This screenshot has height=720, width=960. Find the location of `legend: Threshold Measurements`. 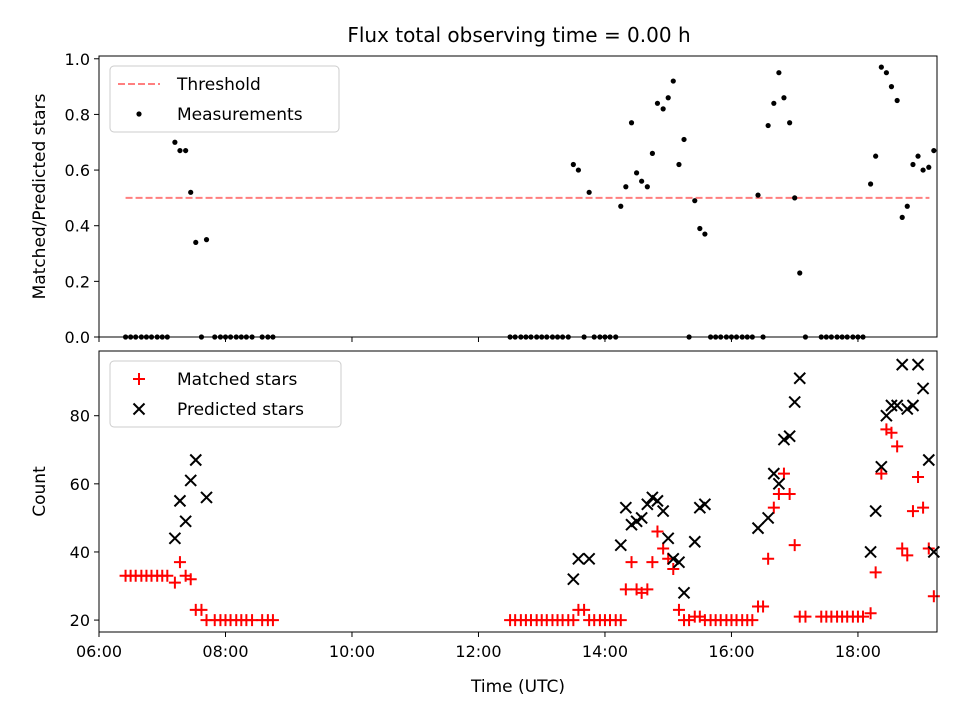

legend: Threshold Measurements is located at coordinates (224, 99).